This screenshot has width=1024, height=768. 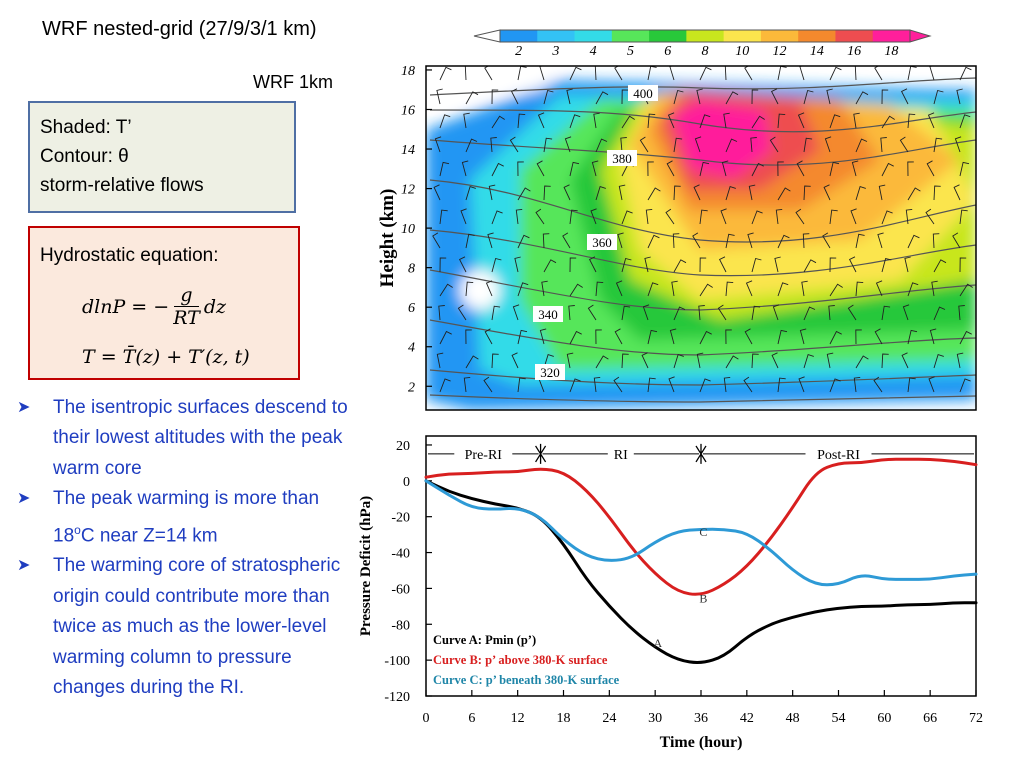 What do you see at coordinates (411, 348) in the screenshot?
I see `height-tick-label: 4` at bounding box center [411, 348].